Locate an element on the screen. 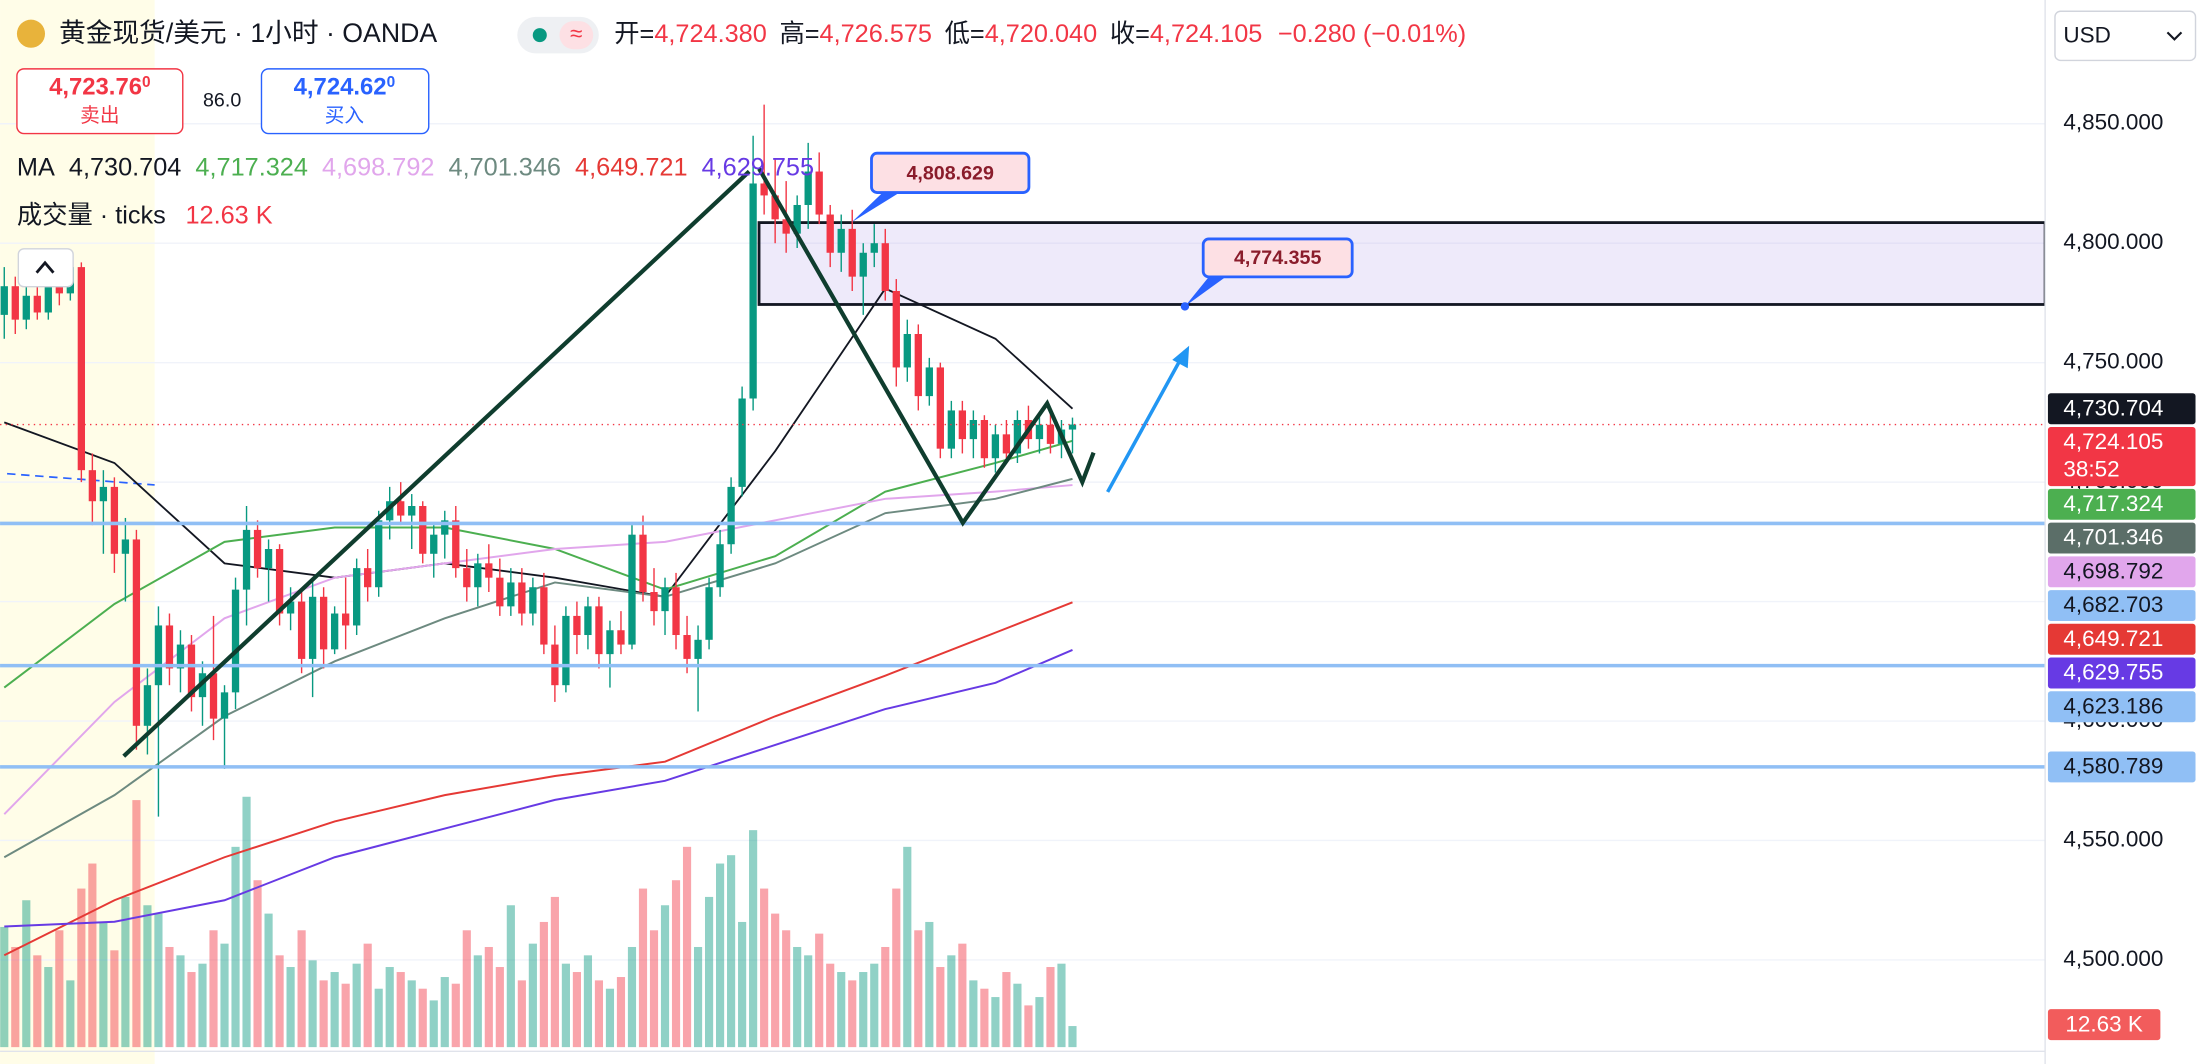 This screenshot has width=2204, height=1064. callout-label: 4,774.355 is located at coordinates (1278, 258).